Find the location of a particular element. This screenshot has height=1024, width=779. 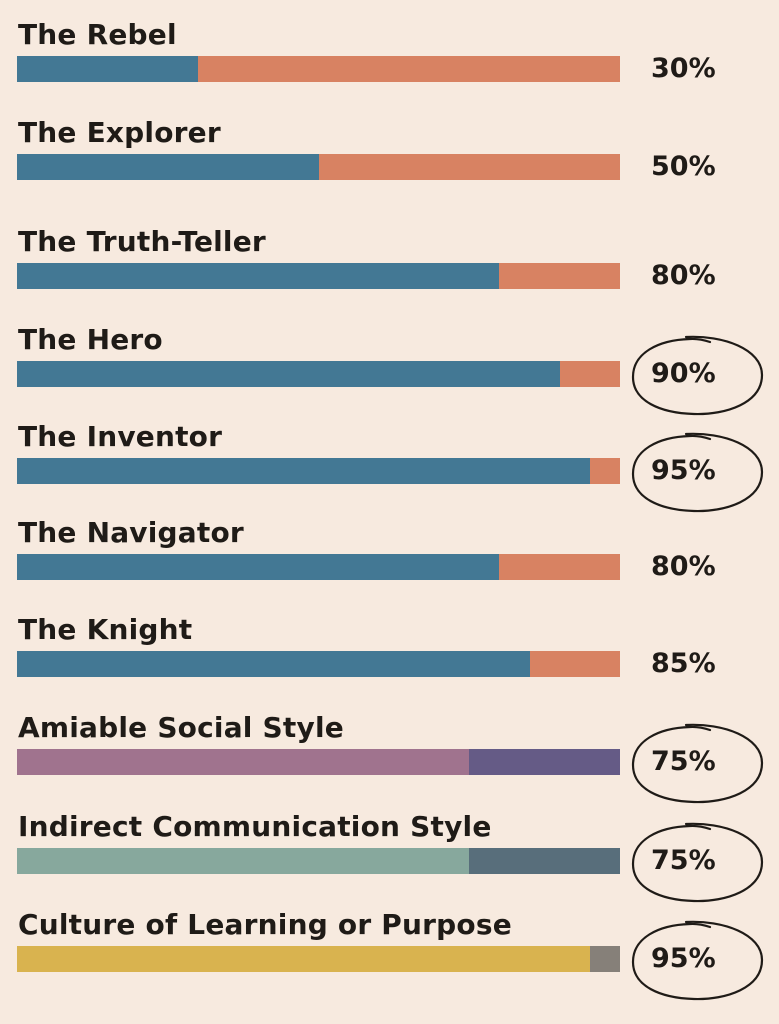

category-label: The Rebel is located at coordinates (97, 34).